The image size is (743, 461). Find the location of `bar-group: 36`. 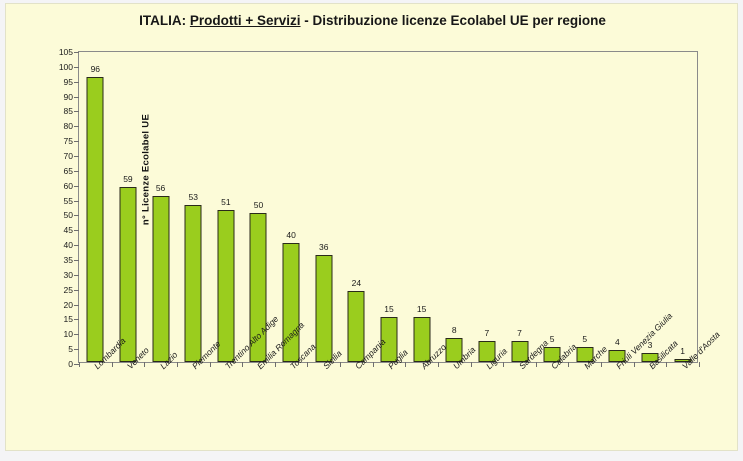

bar-group: 36 is located at coordinates (323, 209).